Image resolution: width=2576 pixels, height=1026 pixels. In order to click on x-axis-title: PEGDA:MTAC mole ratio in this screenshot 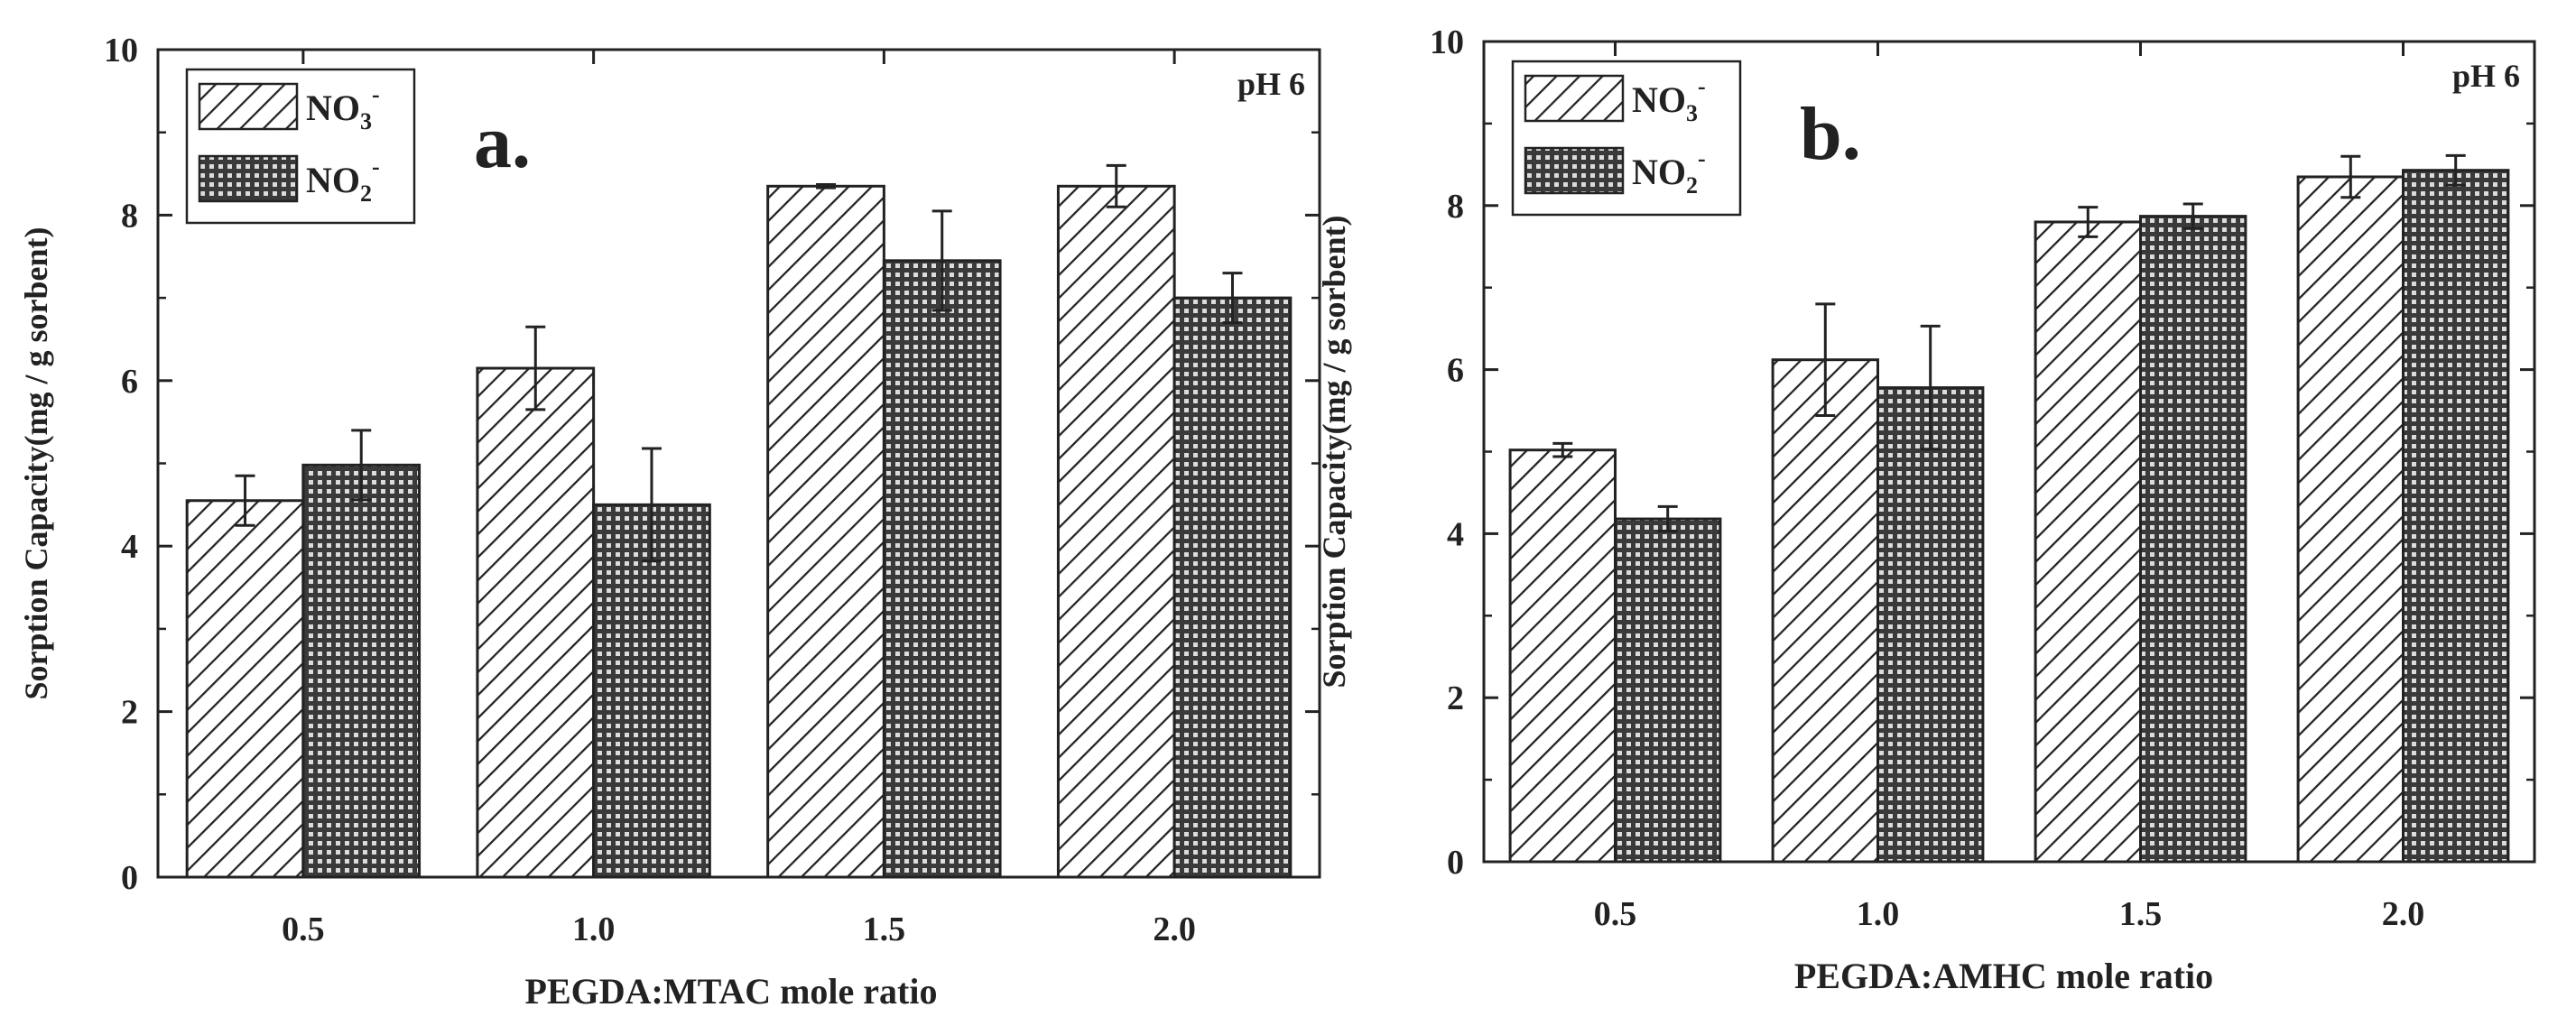, I will do `click(731, 991)`.